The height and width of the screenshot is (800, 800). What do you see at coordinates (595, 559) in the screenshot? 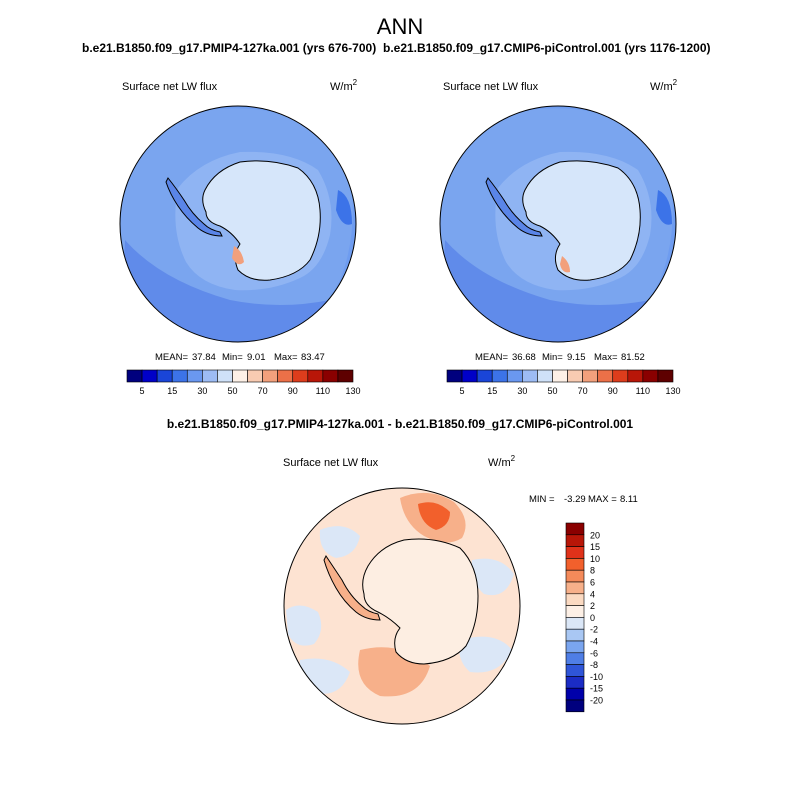
I see `panel-c-colorbar-tick-label: 10` at bounding box center [595, 559].